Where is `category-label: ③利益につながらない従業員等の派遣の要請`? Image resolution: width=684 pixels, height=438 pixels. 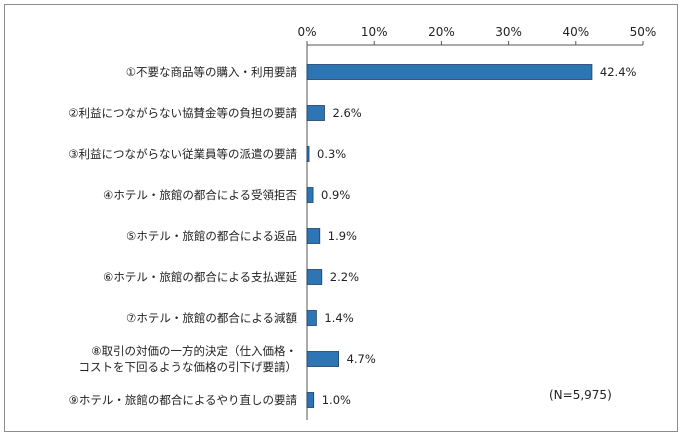
category-label: ③利益につながらない従業員等の派遣の要請 is located at coordinates (182, 154).